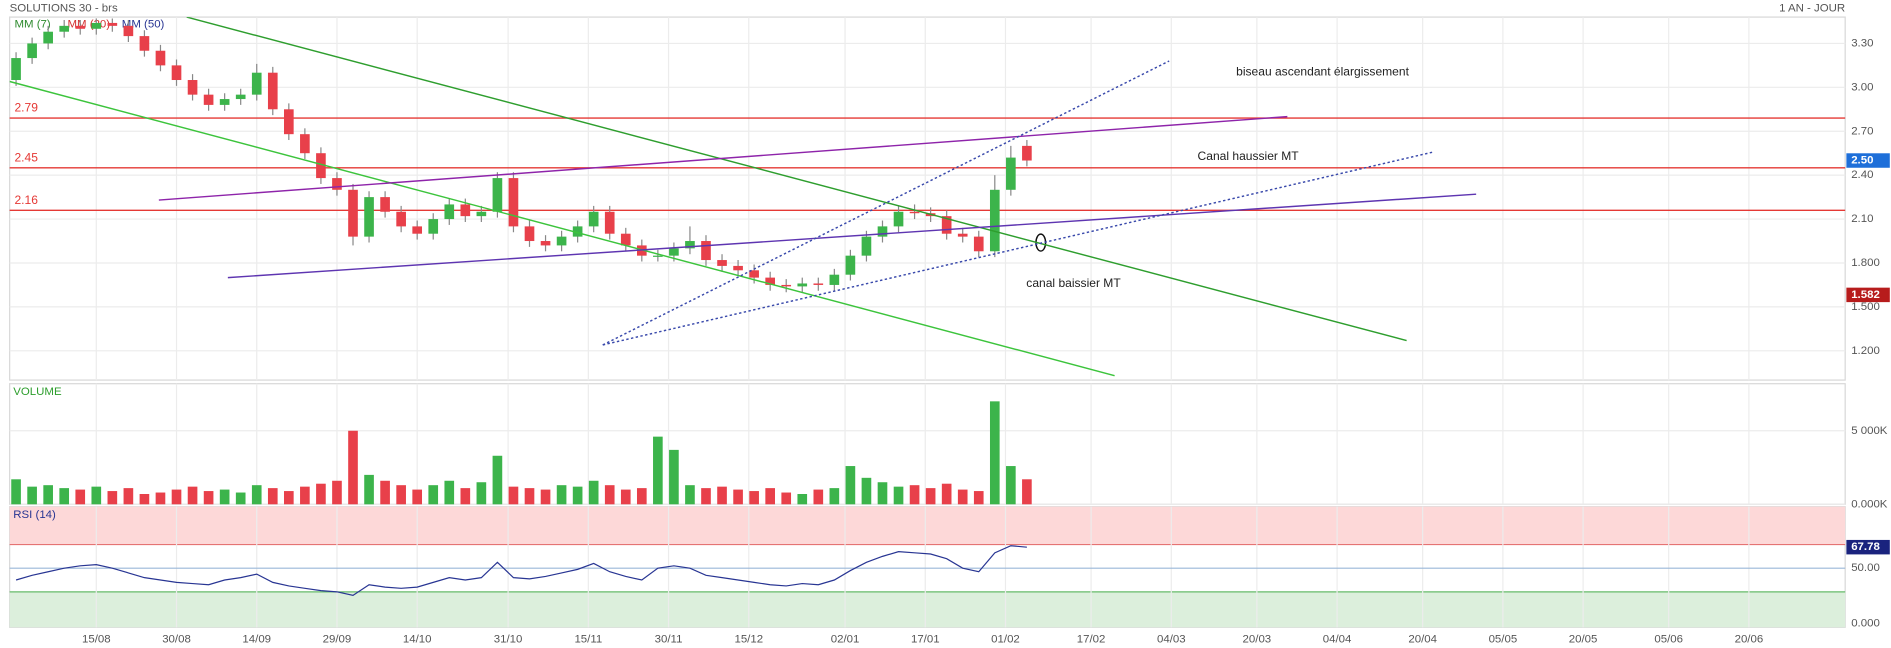 Image resolution: width=1891 pixels, height=648 pixels. What do you see at coordinates (64, 9) in the screenshot?
I see `chart-title: SOLUTIONS 30 - brs` at bounding box center [64, 9].